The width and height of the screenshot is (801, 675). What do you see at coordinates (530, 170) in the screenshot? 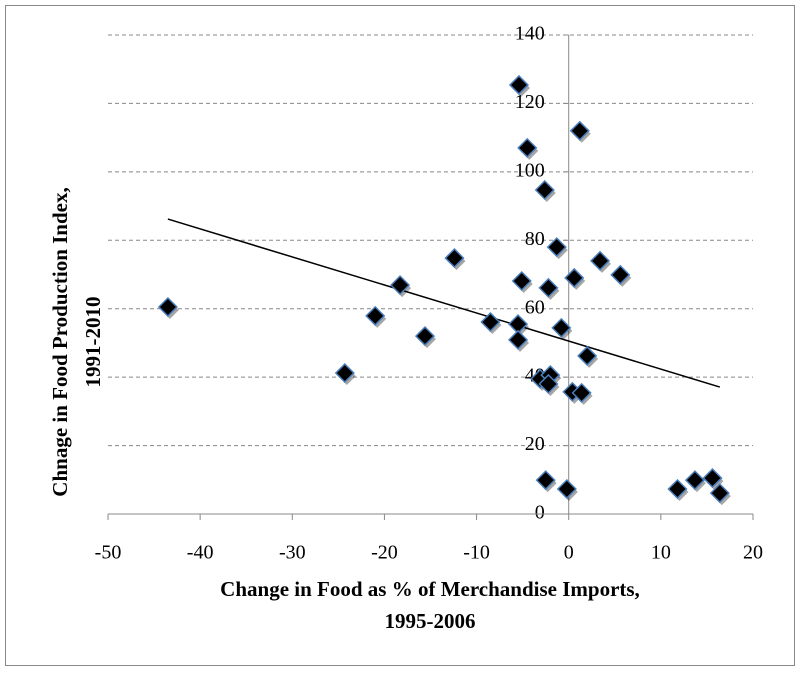
I see `y-tick-label: 100` at bounding box center [530, 170].